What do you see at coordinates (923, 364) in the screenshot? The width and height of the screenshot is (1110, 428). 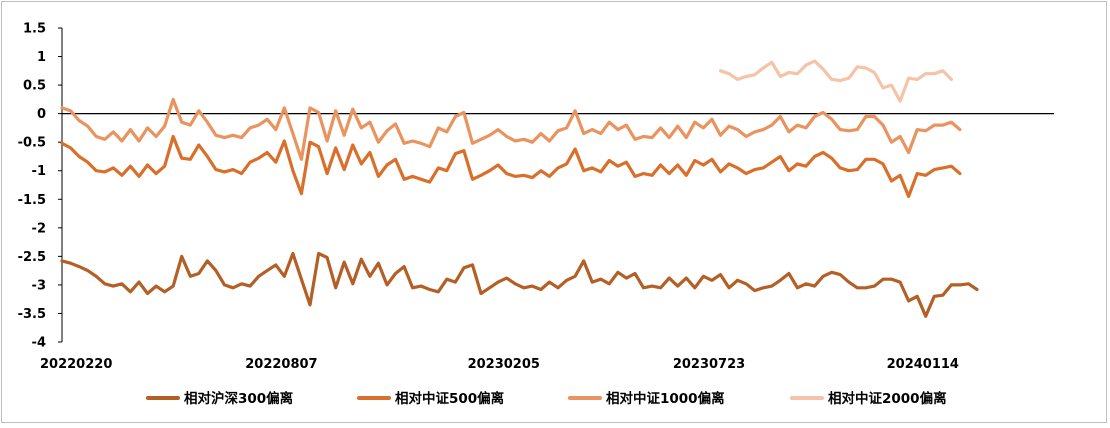 I see `x-tick-label: 20240114` at bounding box center [923, 364].